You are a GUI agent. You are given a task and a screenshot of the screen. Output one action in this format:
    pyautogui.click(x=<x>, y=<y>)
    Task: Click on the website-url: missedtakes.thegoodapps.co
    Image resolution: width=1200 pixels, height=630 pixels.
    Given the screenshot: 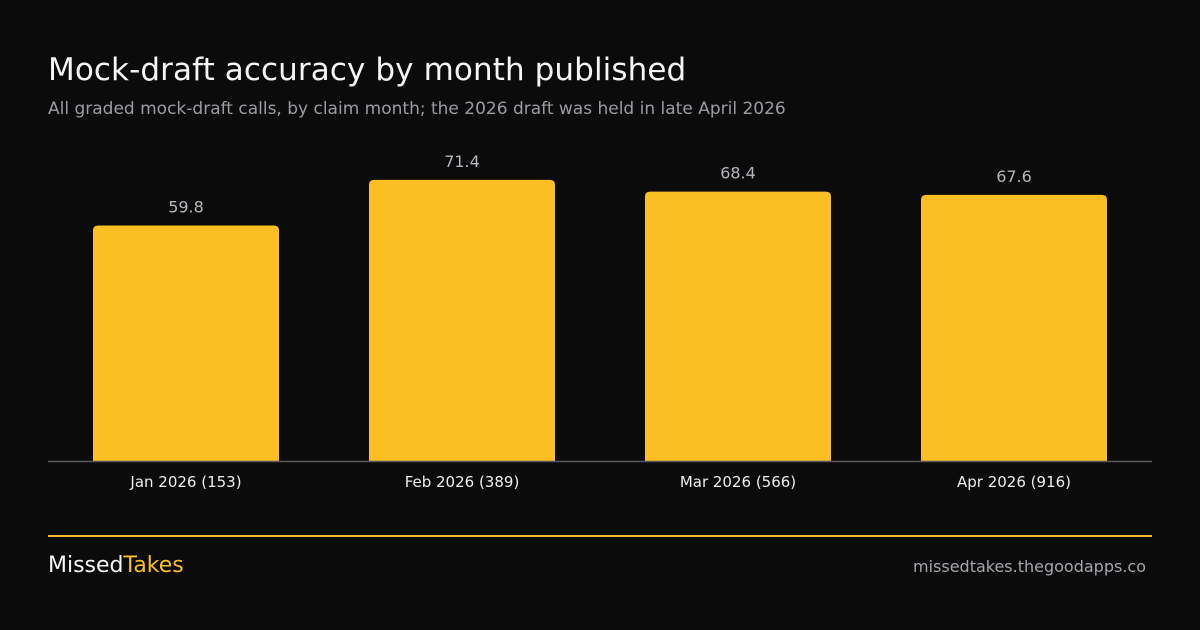 What is the action you would take?
    pyautogui.click(x=1029, y=566)
    